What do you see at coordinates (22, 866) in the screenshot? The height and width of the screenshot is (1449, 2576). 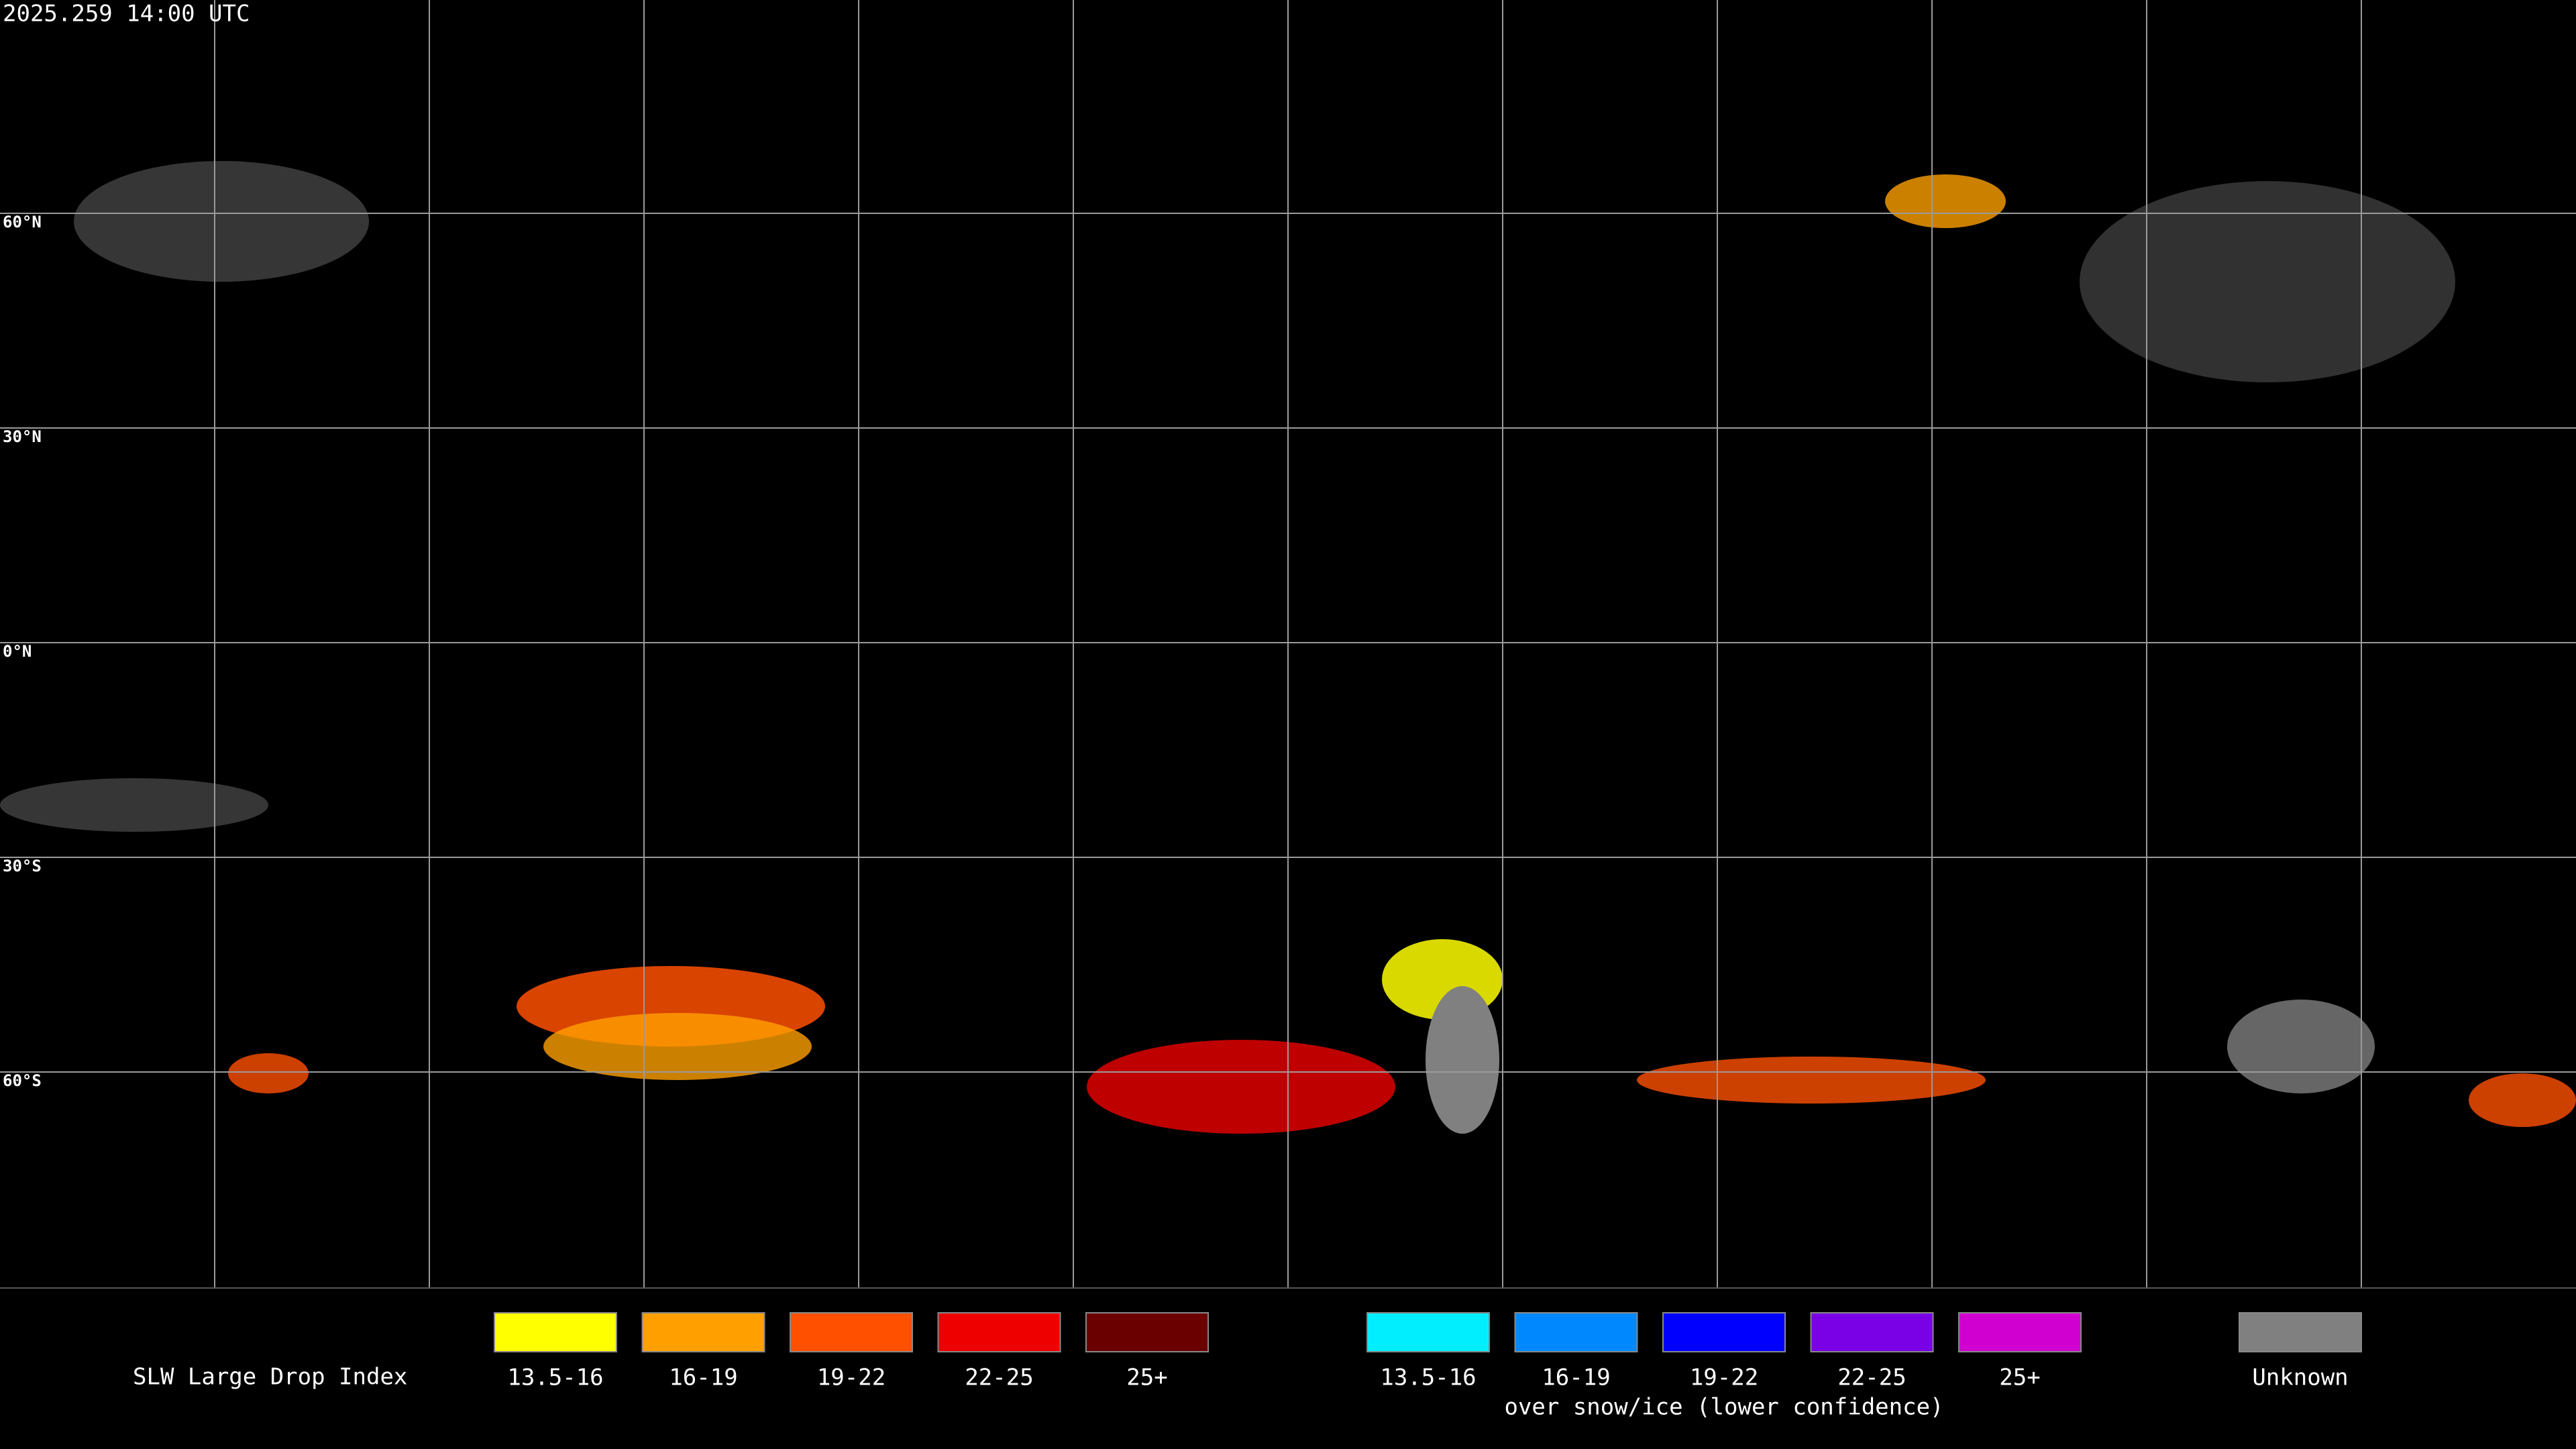 I see `latitude-label: 30°S` at bounding box center [22, 866].